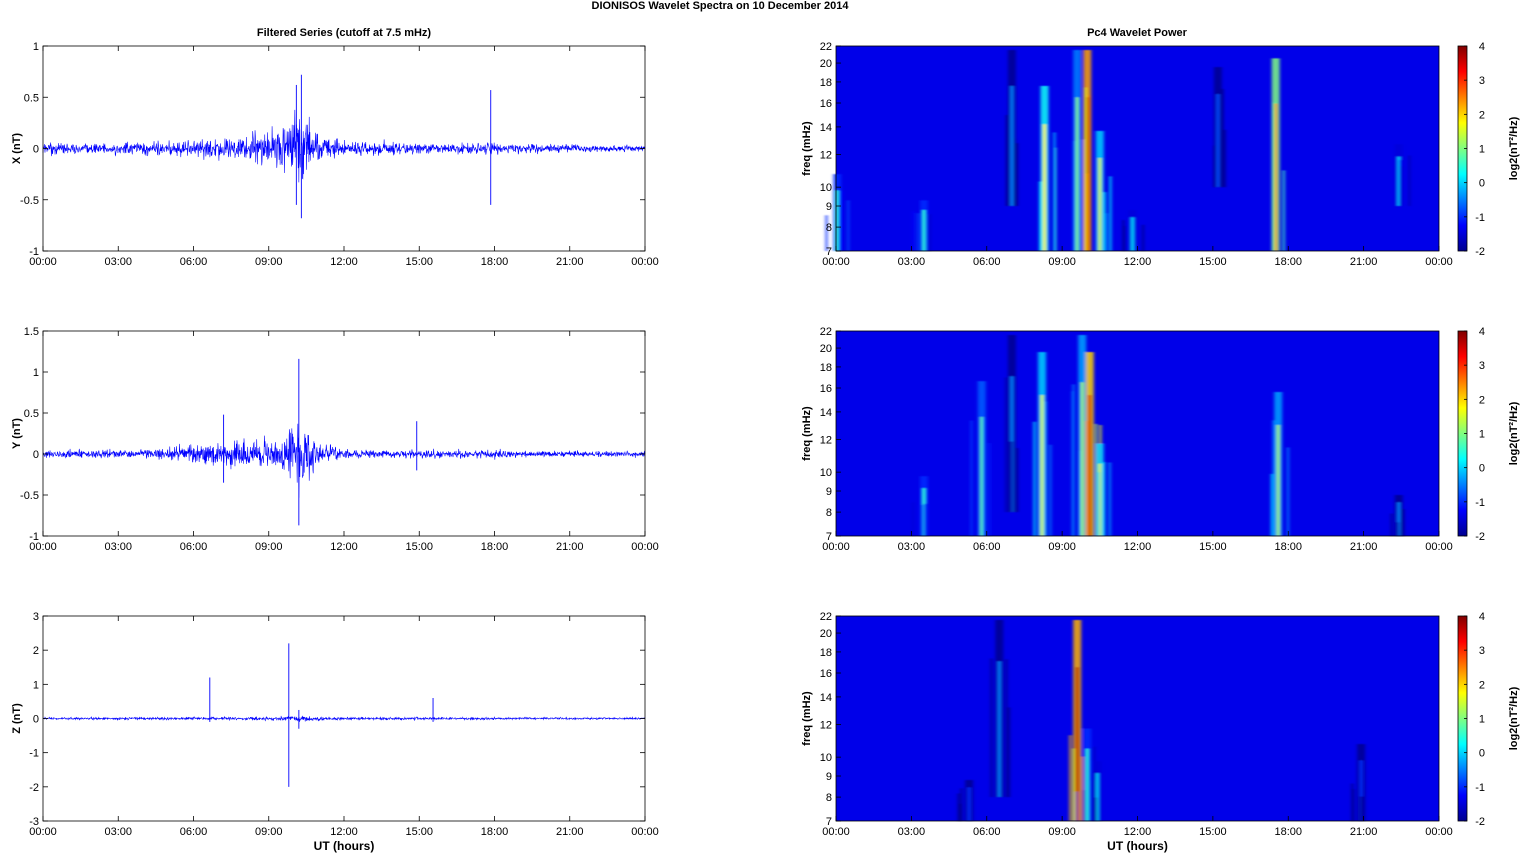  Describe the element at coordinates (1118, 151) in the screenshot. I see `heatmap-cells` at that location.